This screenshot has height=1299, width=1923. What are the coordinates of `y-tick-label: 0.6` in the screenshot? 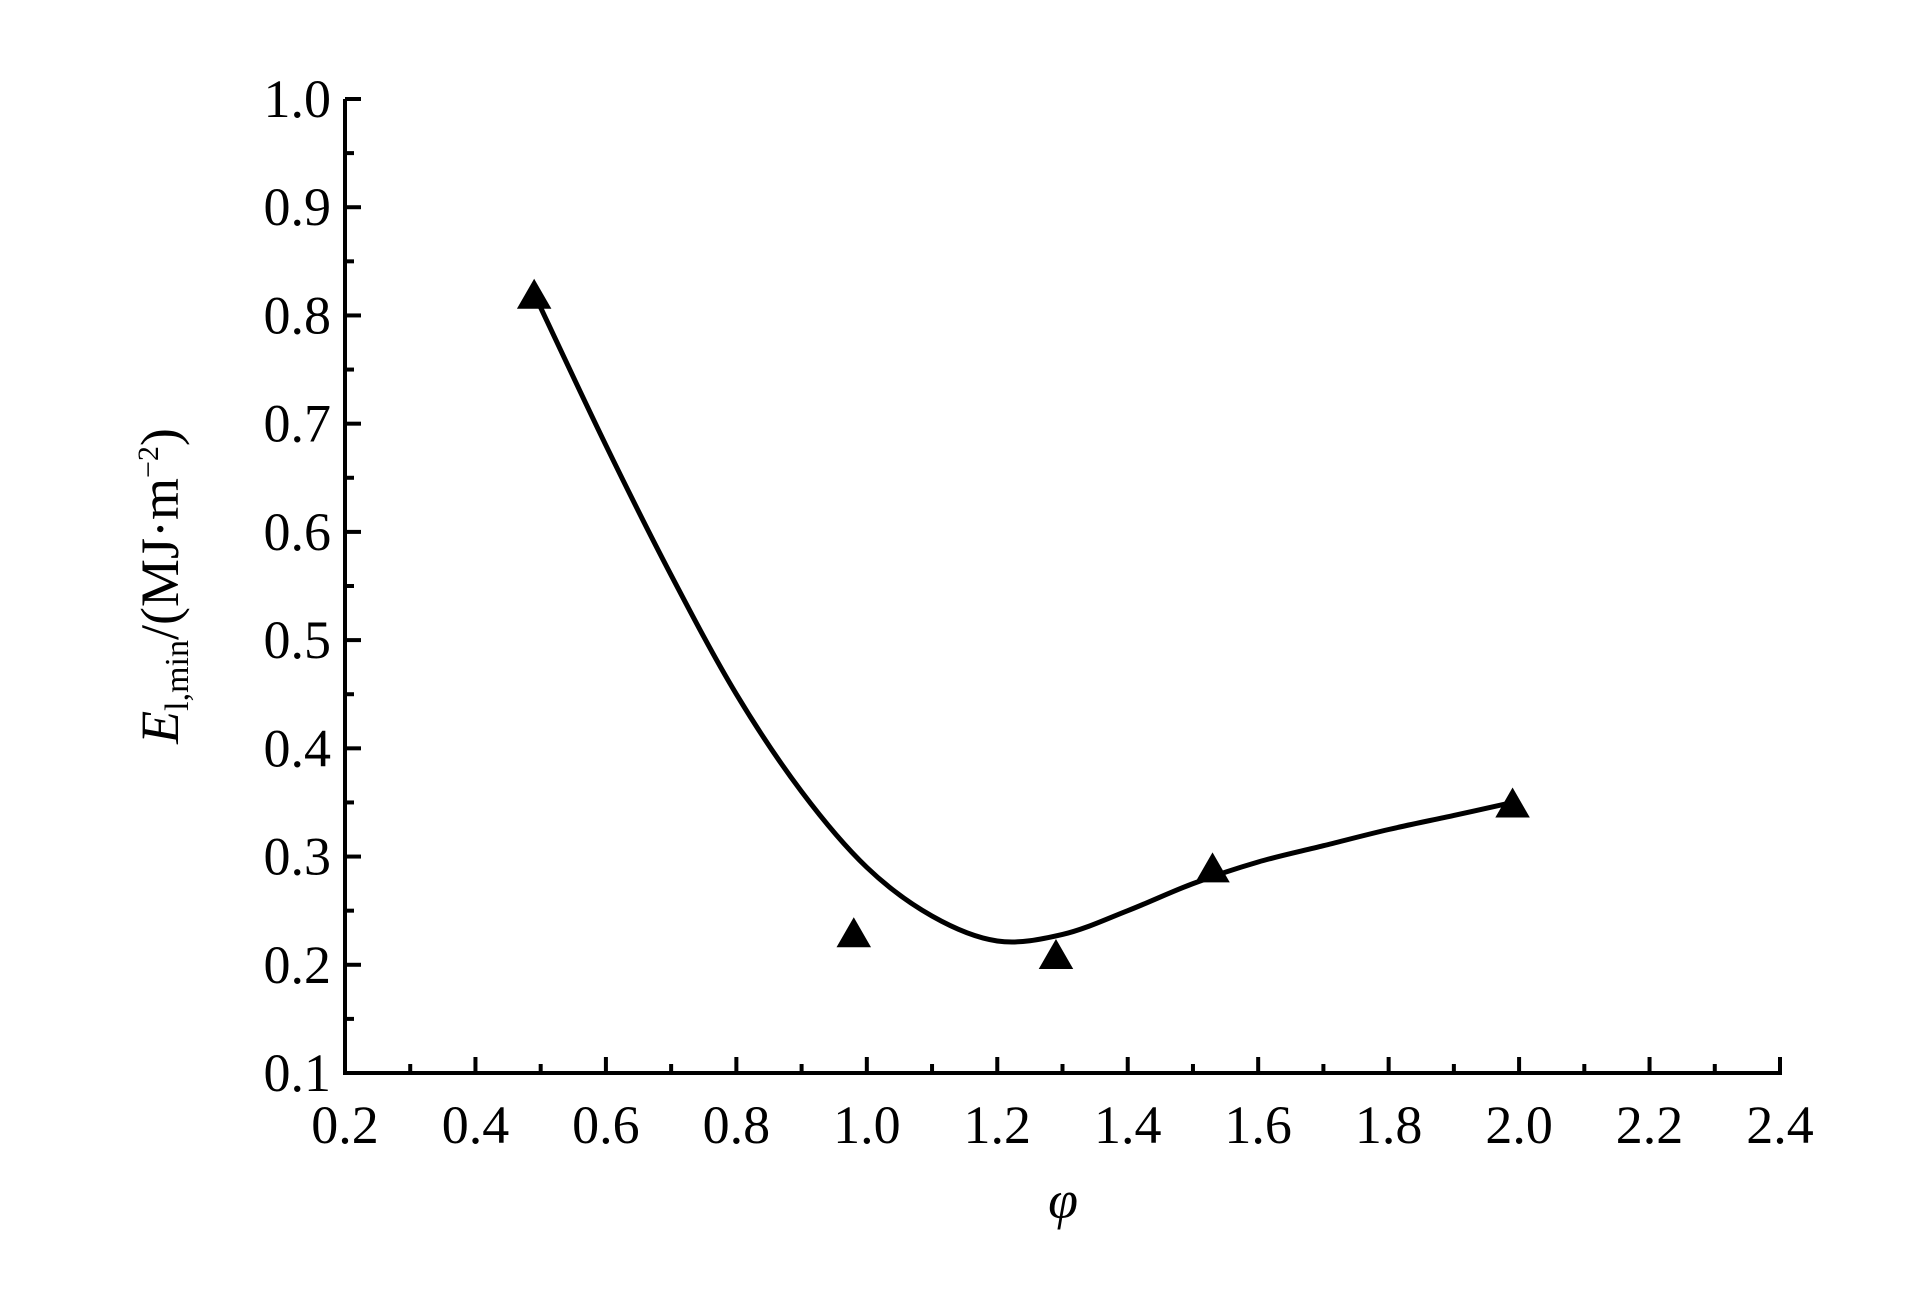 It's located at (298, 532).